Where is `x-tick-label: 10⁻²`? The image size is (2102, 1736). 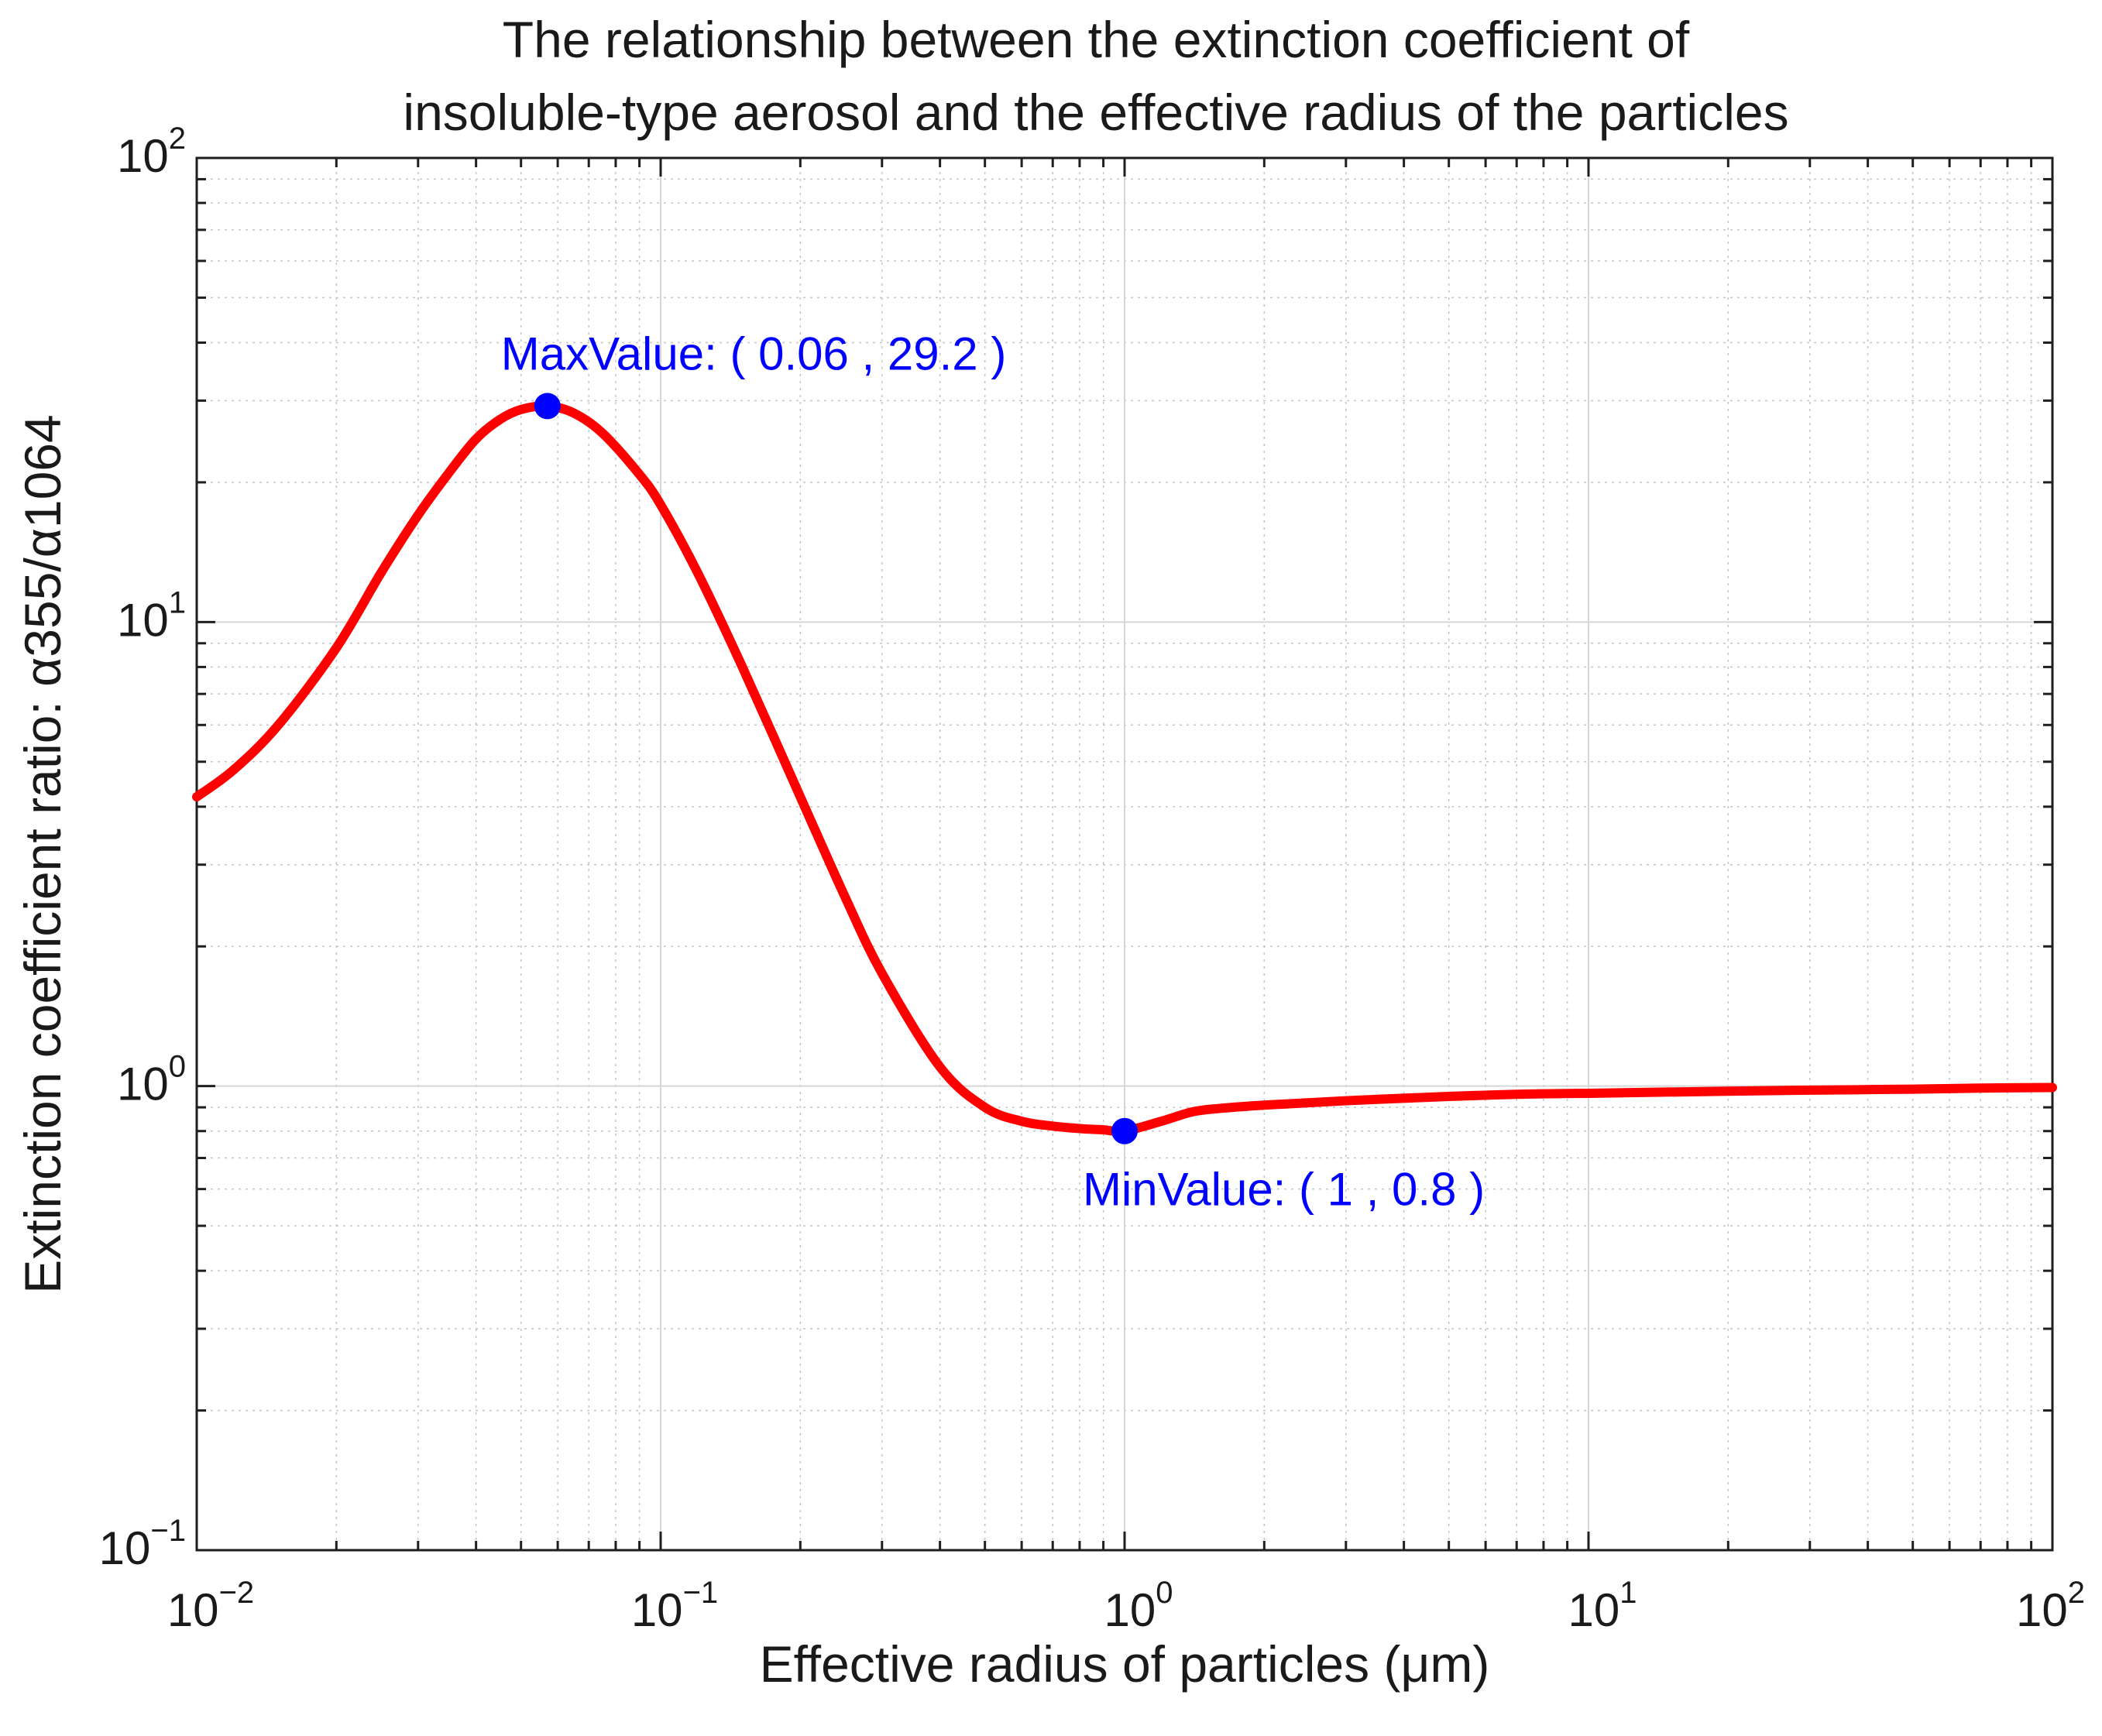 x-tick-label: 10⁻² is located at coordinates (210, 1606).